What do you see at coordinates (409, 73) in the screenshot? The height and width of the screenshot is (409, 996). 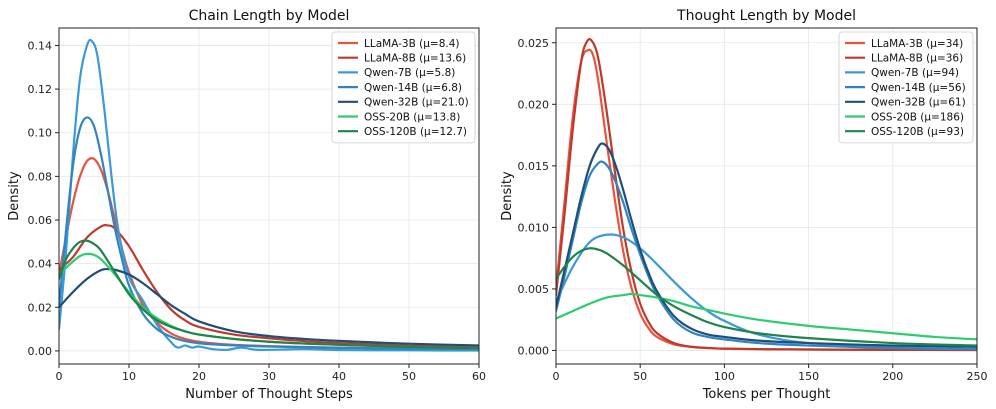 I see `legend-entry: Qwen-7B (μ=5.8)` at bounding box center [409, 73].